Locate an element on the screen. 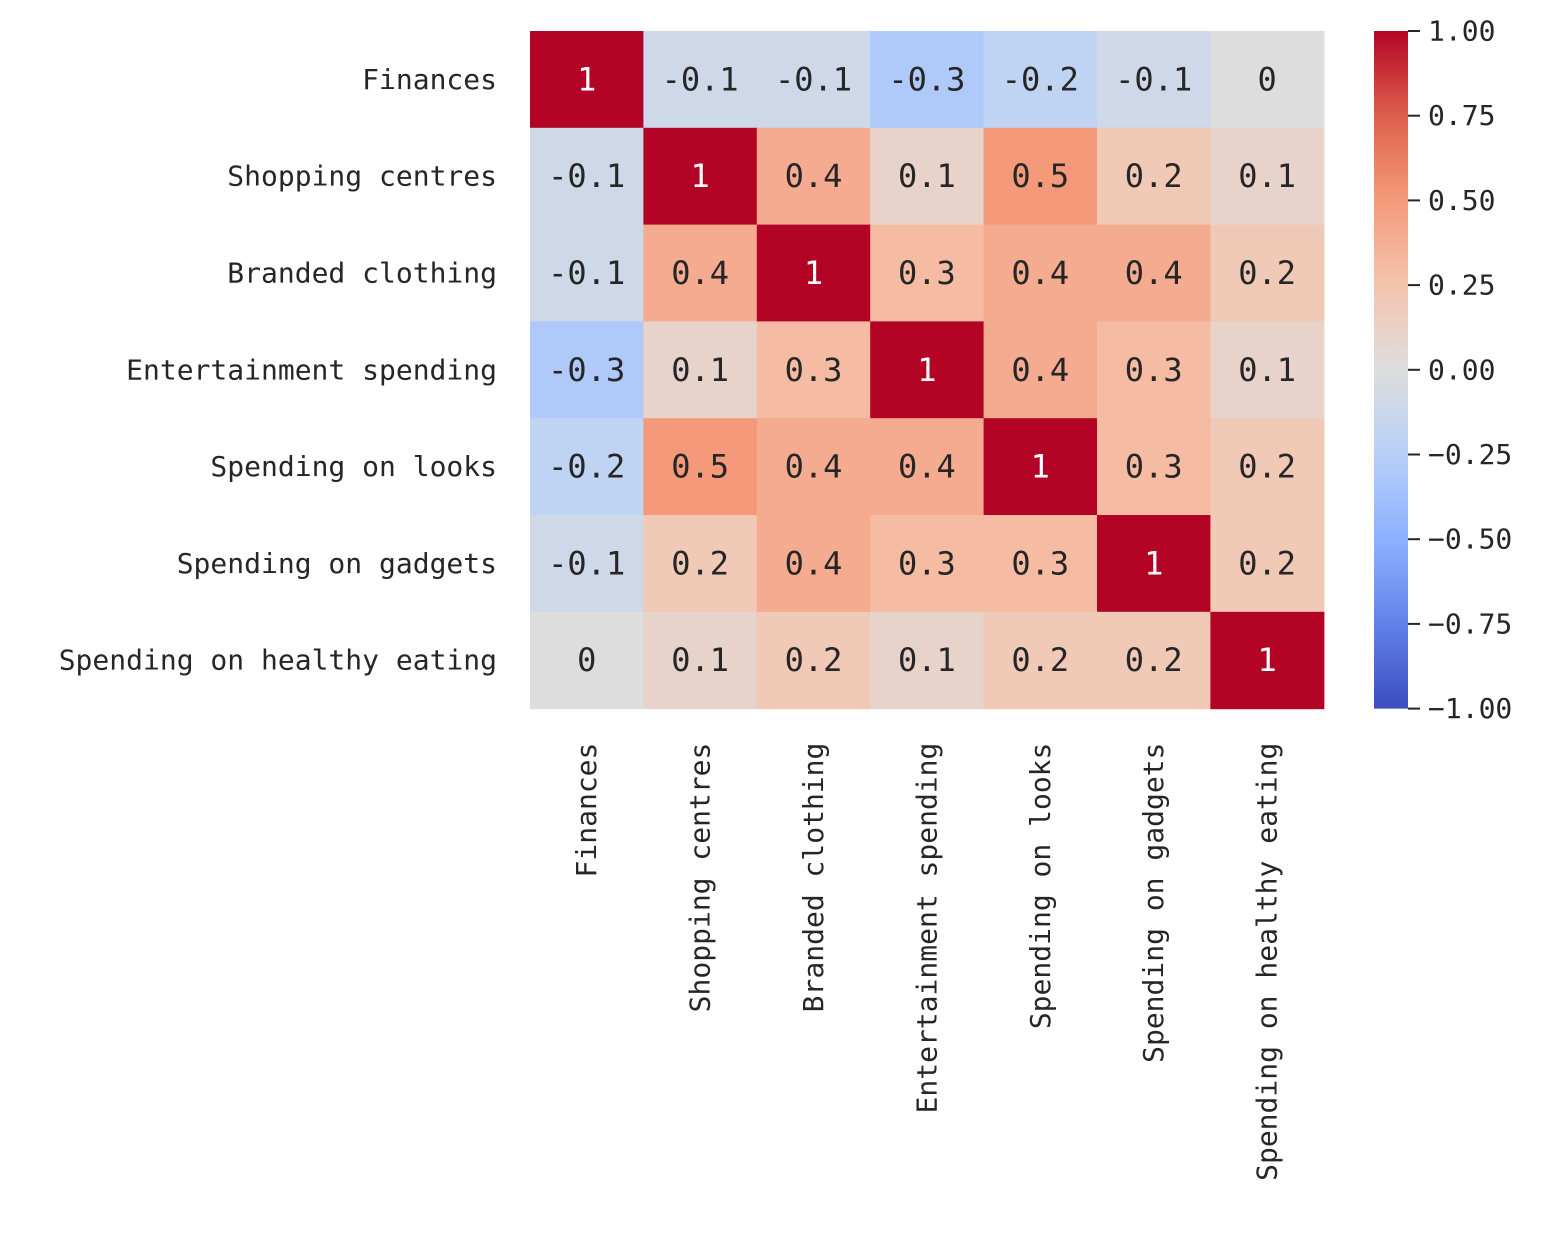 Image resolution: width=1551 pixels, height=1239 pixels. y-tick-label: Spending on healthy eating is located at coordinates (278, 660).